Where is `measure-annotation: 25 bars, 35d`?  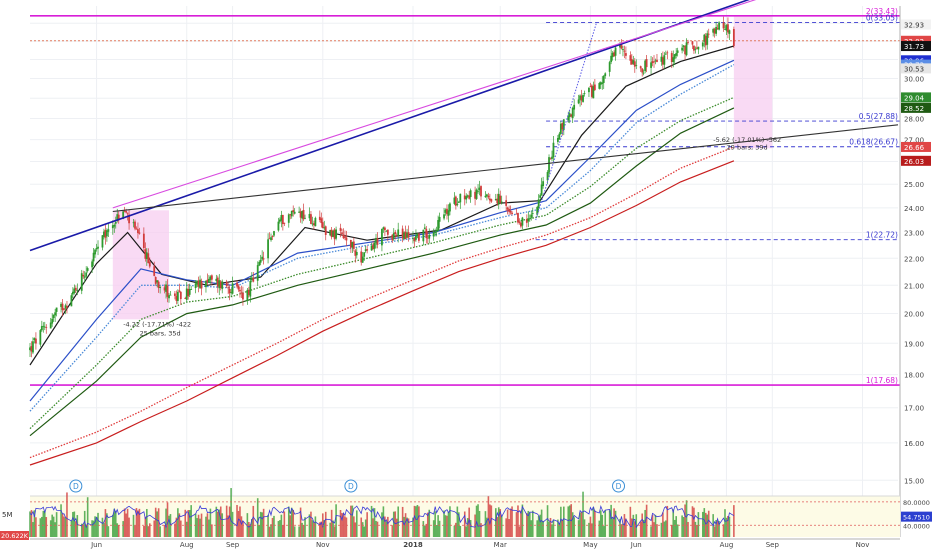
measure-annotation: 25 bars, 35d is located at coordinates (160, 334).